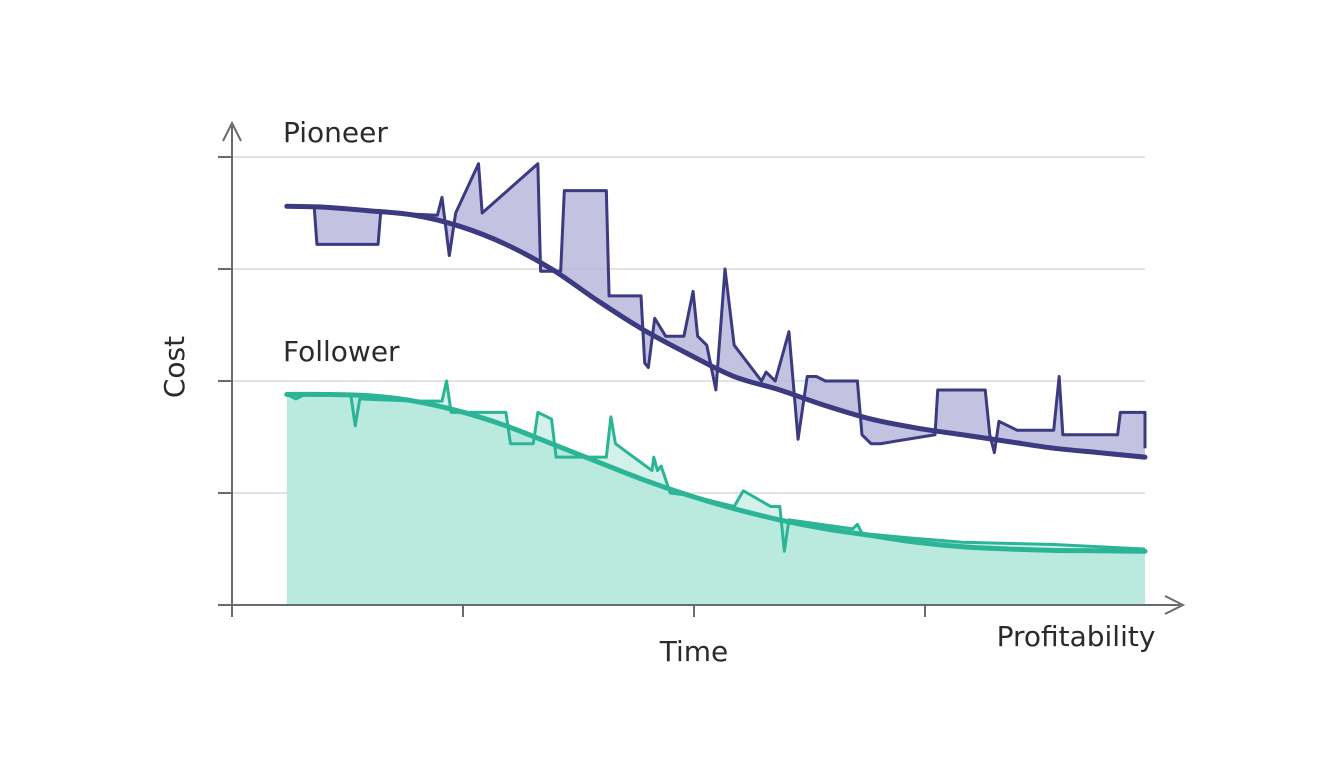 The height and width of the screenshot is (768, 1344). I want to click on y-axis-arrow, so click(232, 131).